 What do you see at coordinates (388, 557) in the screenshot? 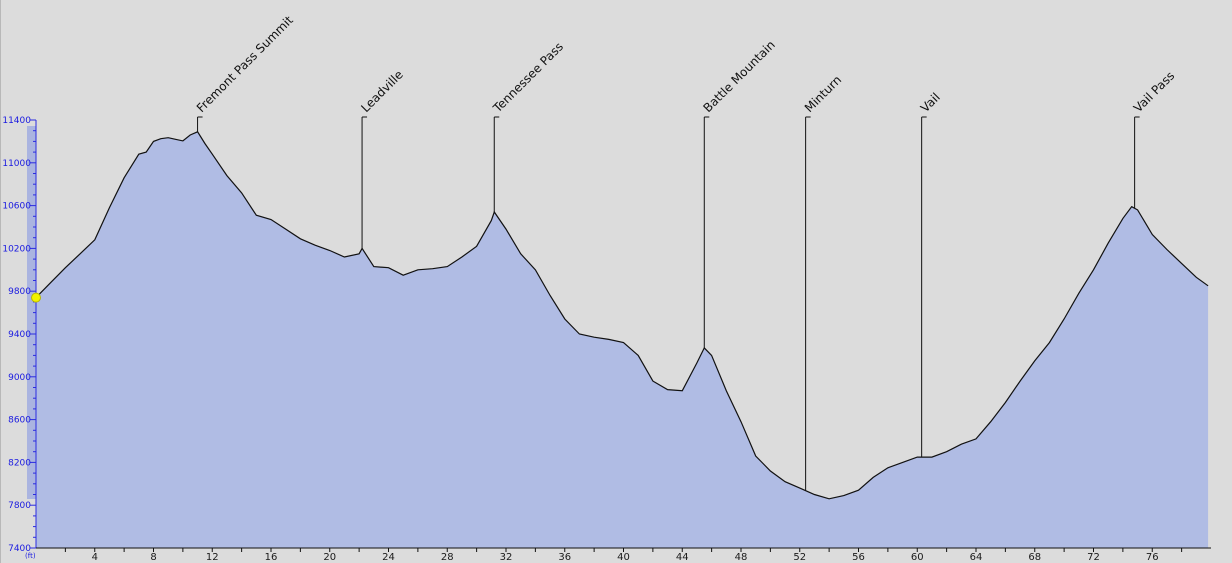
I see `x-tick-label: 24` at bounding box center [388, 557].